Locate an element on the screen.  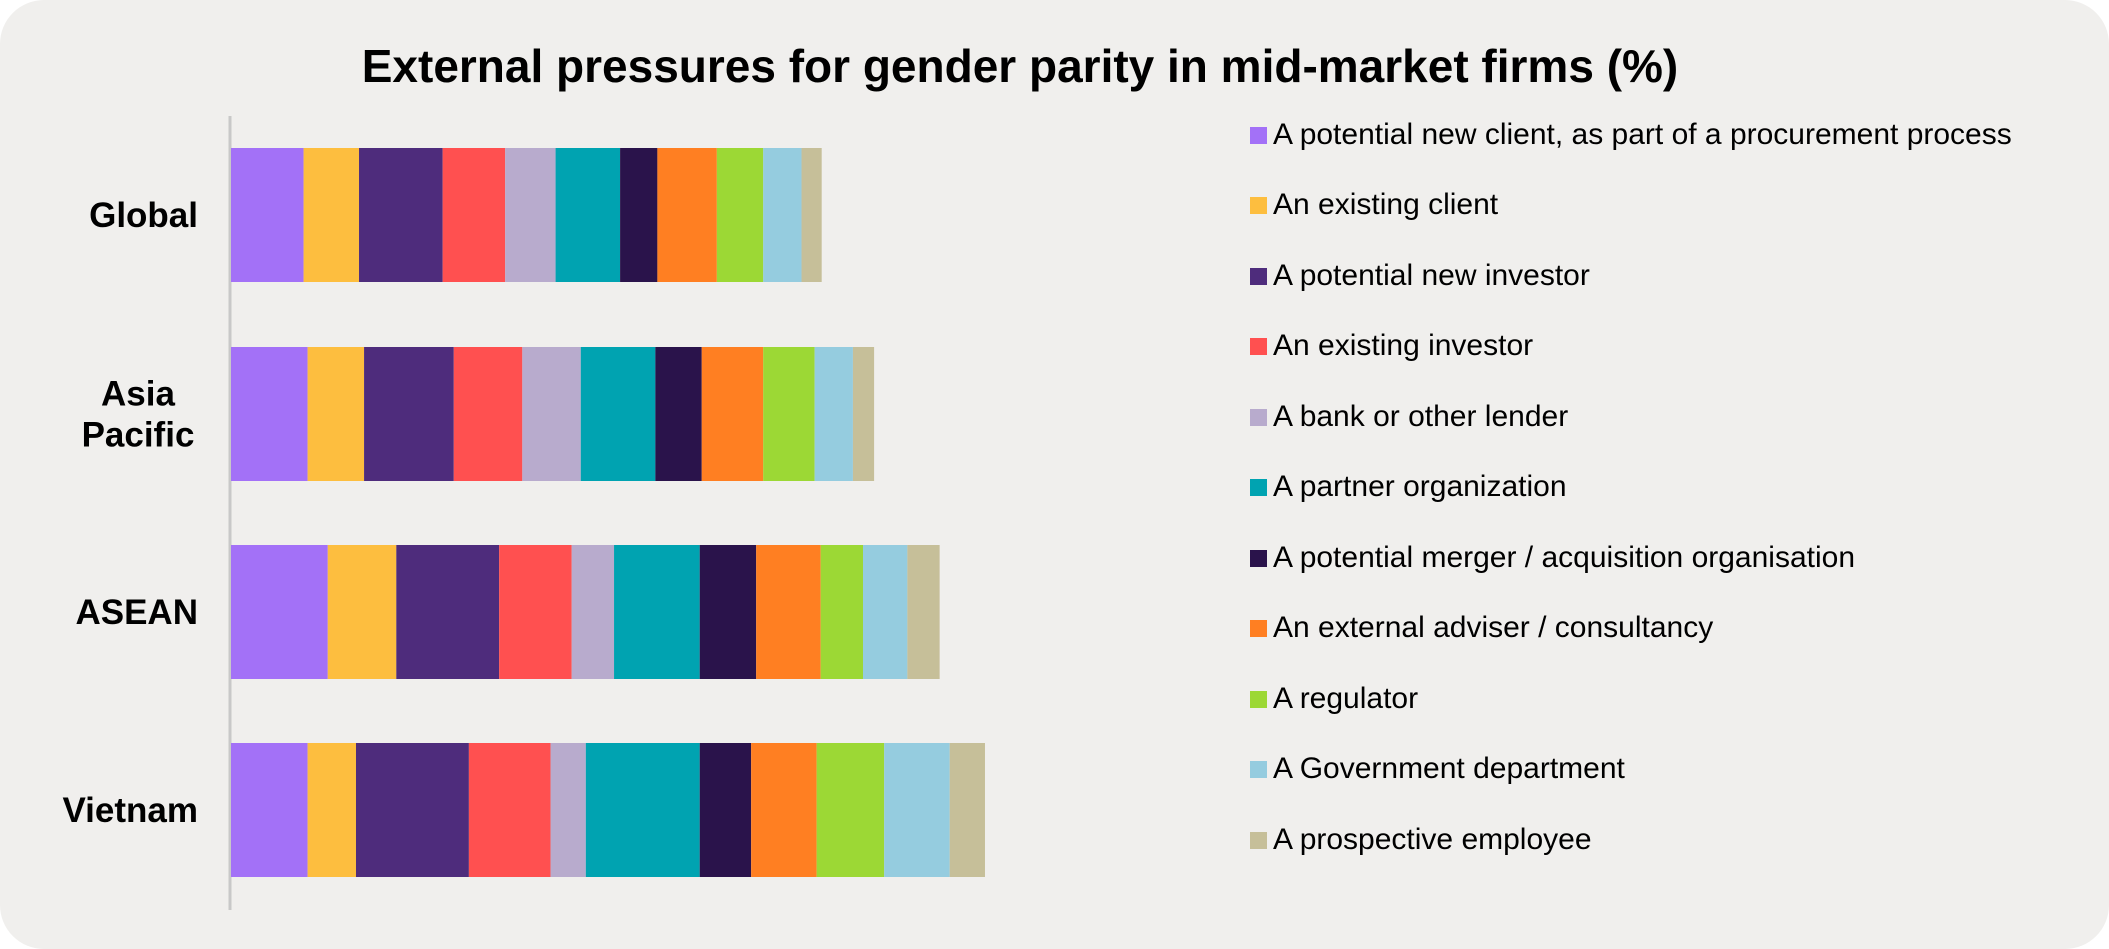
legend-item: A partner organization is located at coordinates (1408, 487).